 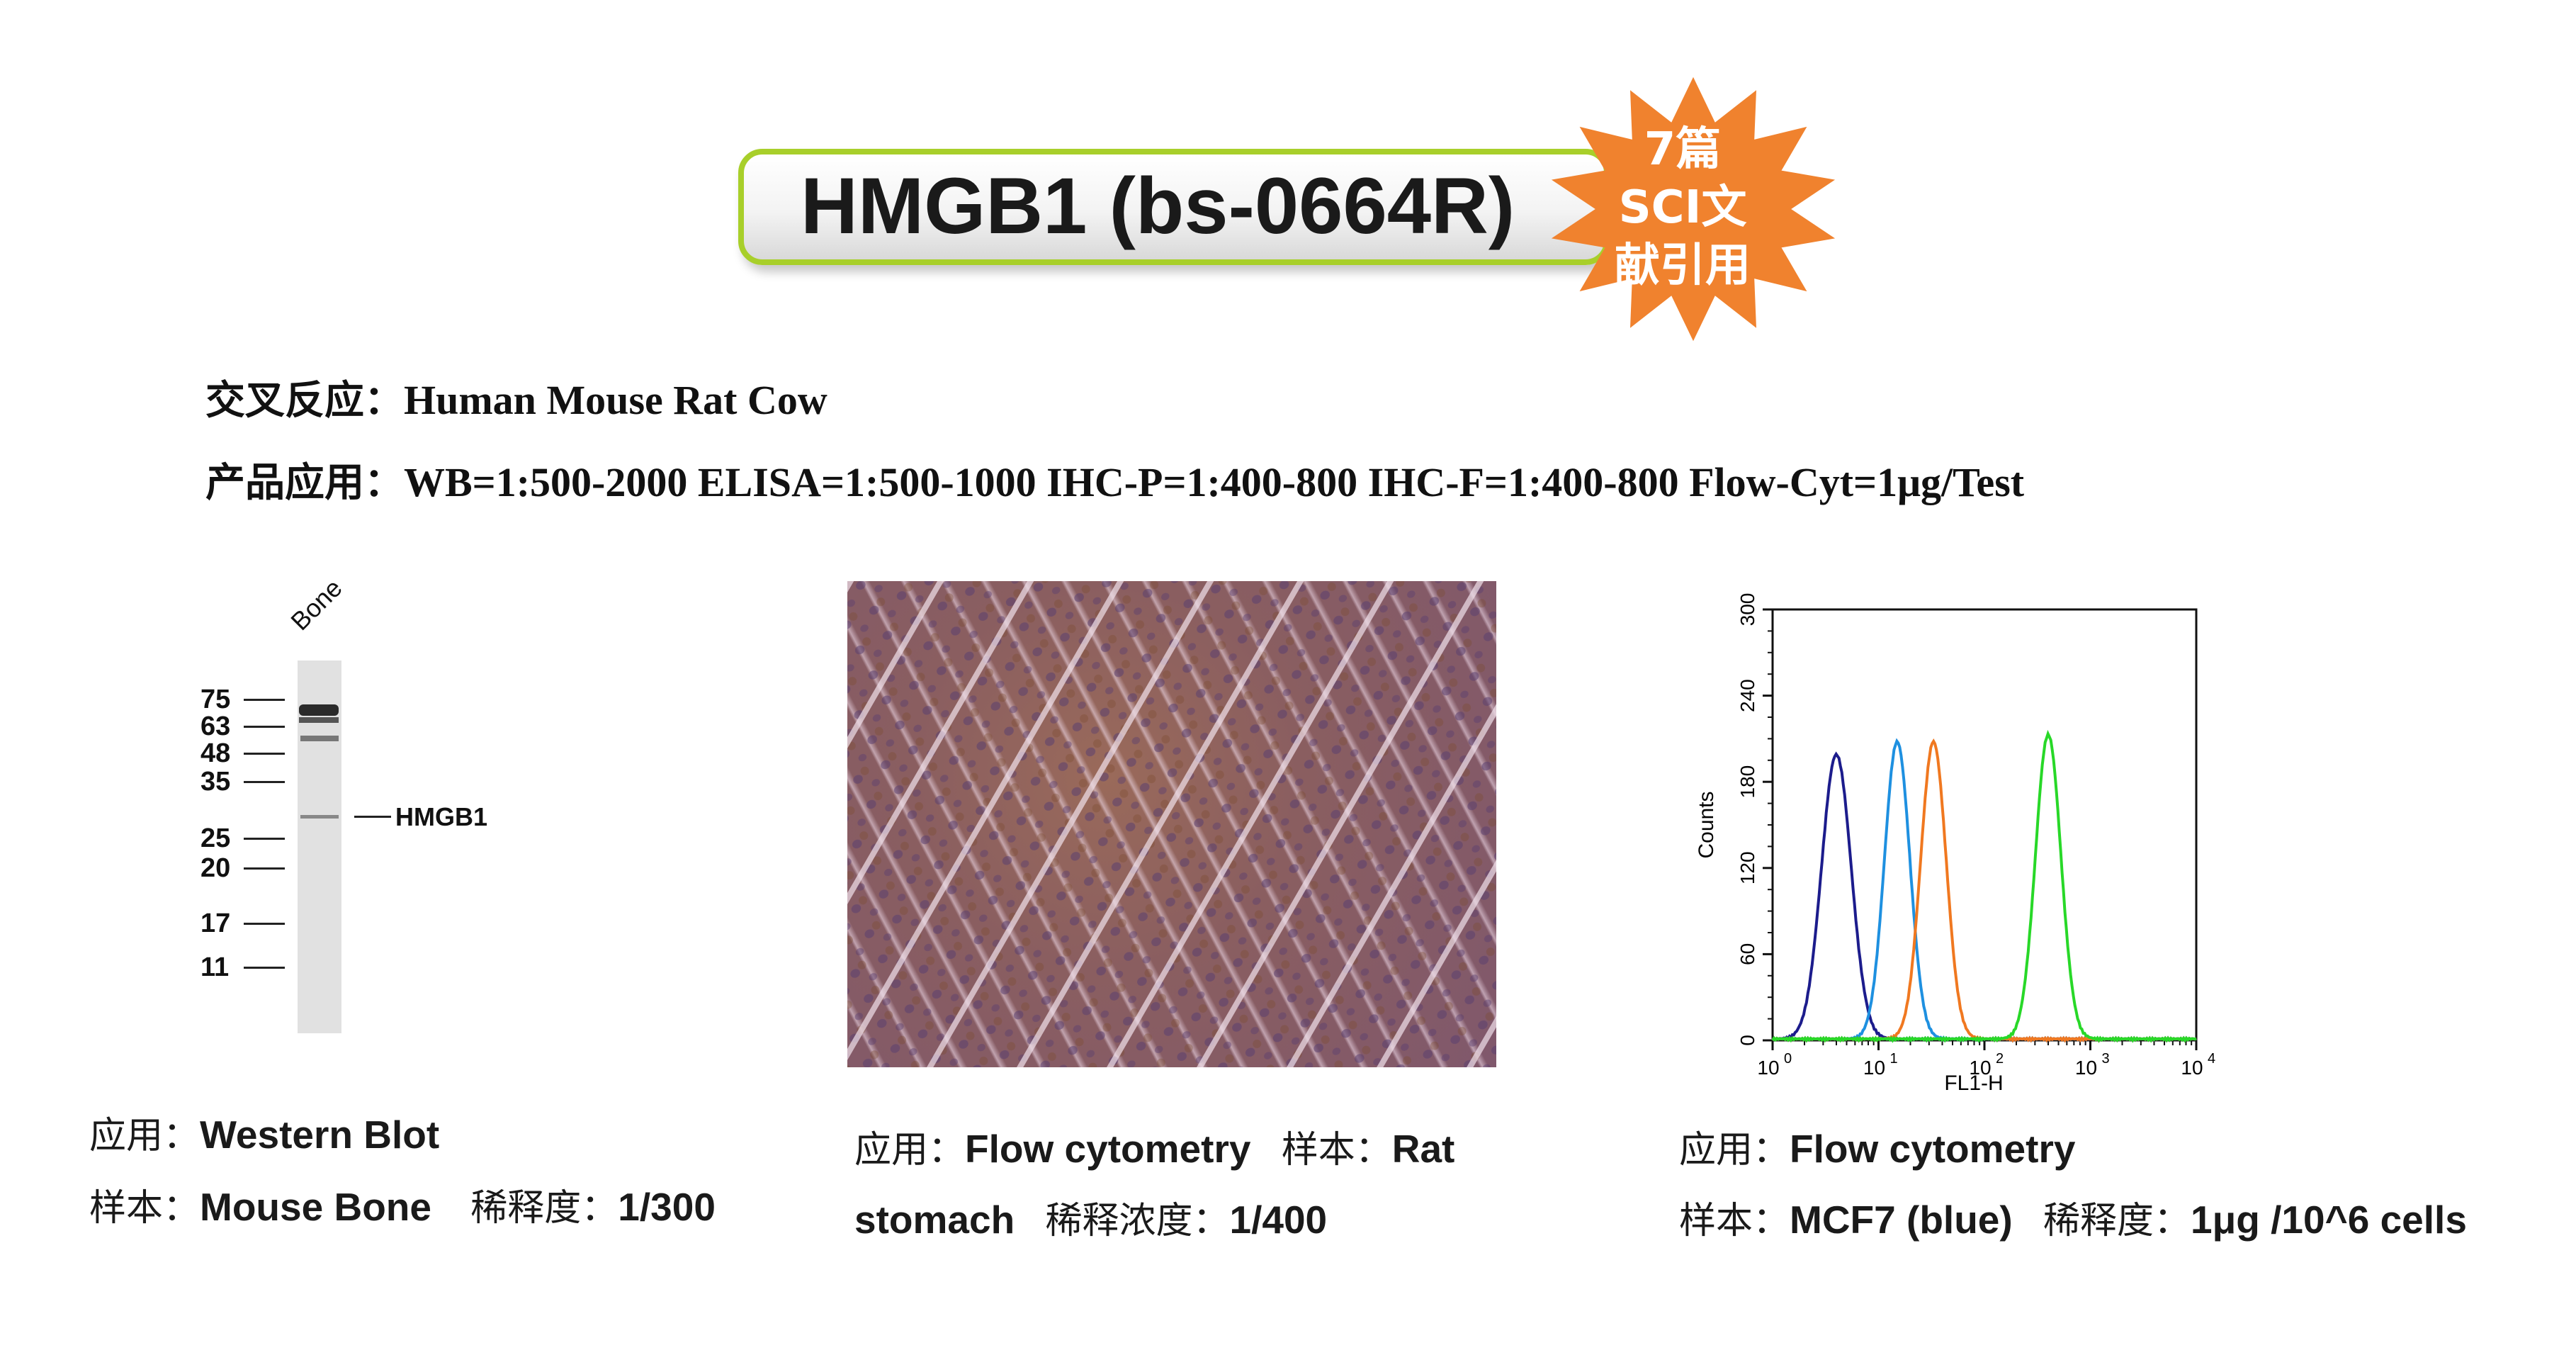 I want to click on badge-line-1: 7篇, so click(x=1683, y=149).